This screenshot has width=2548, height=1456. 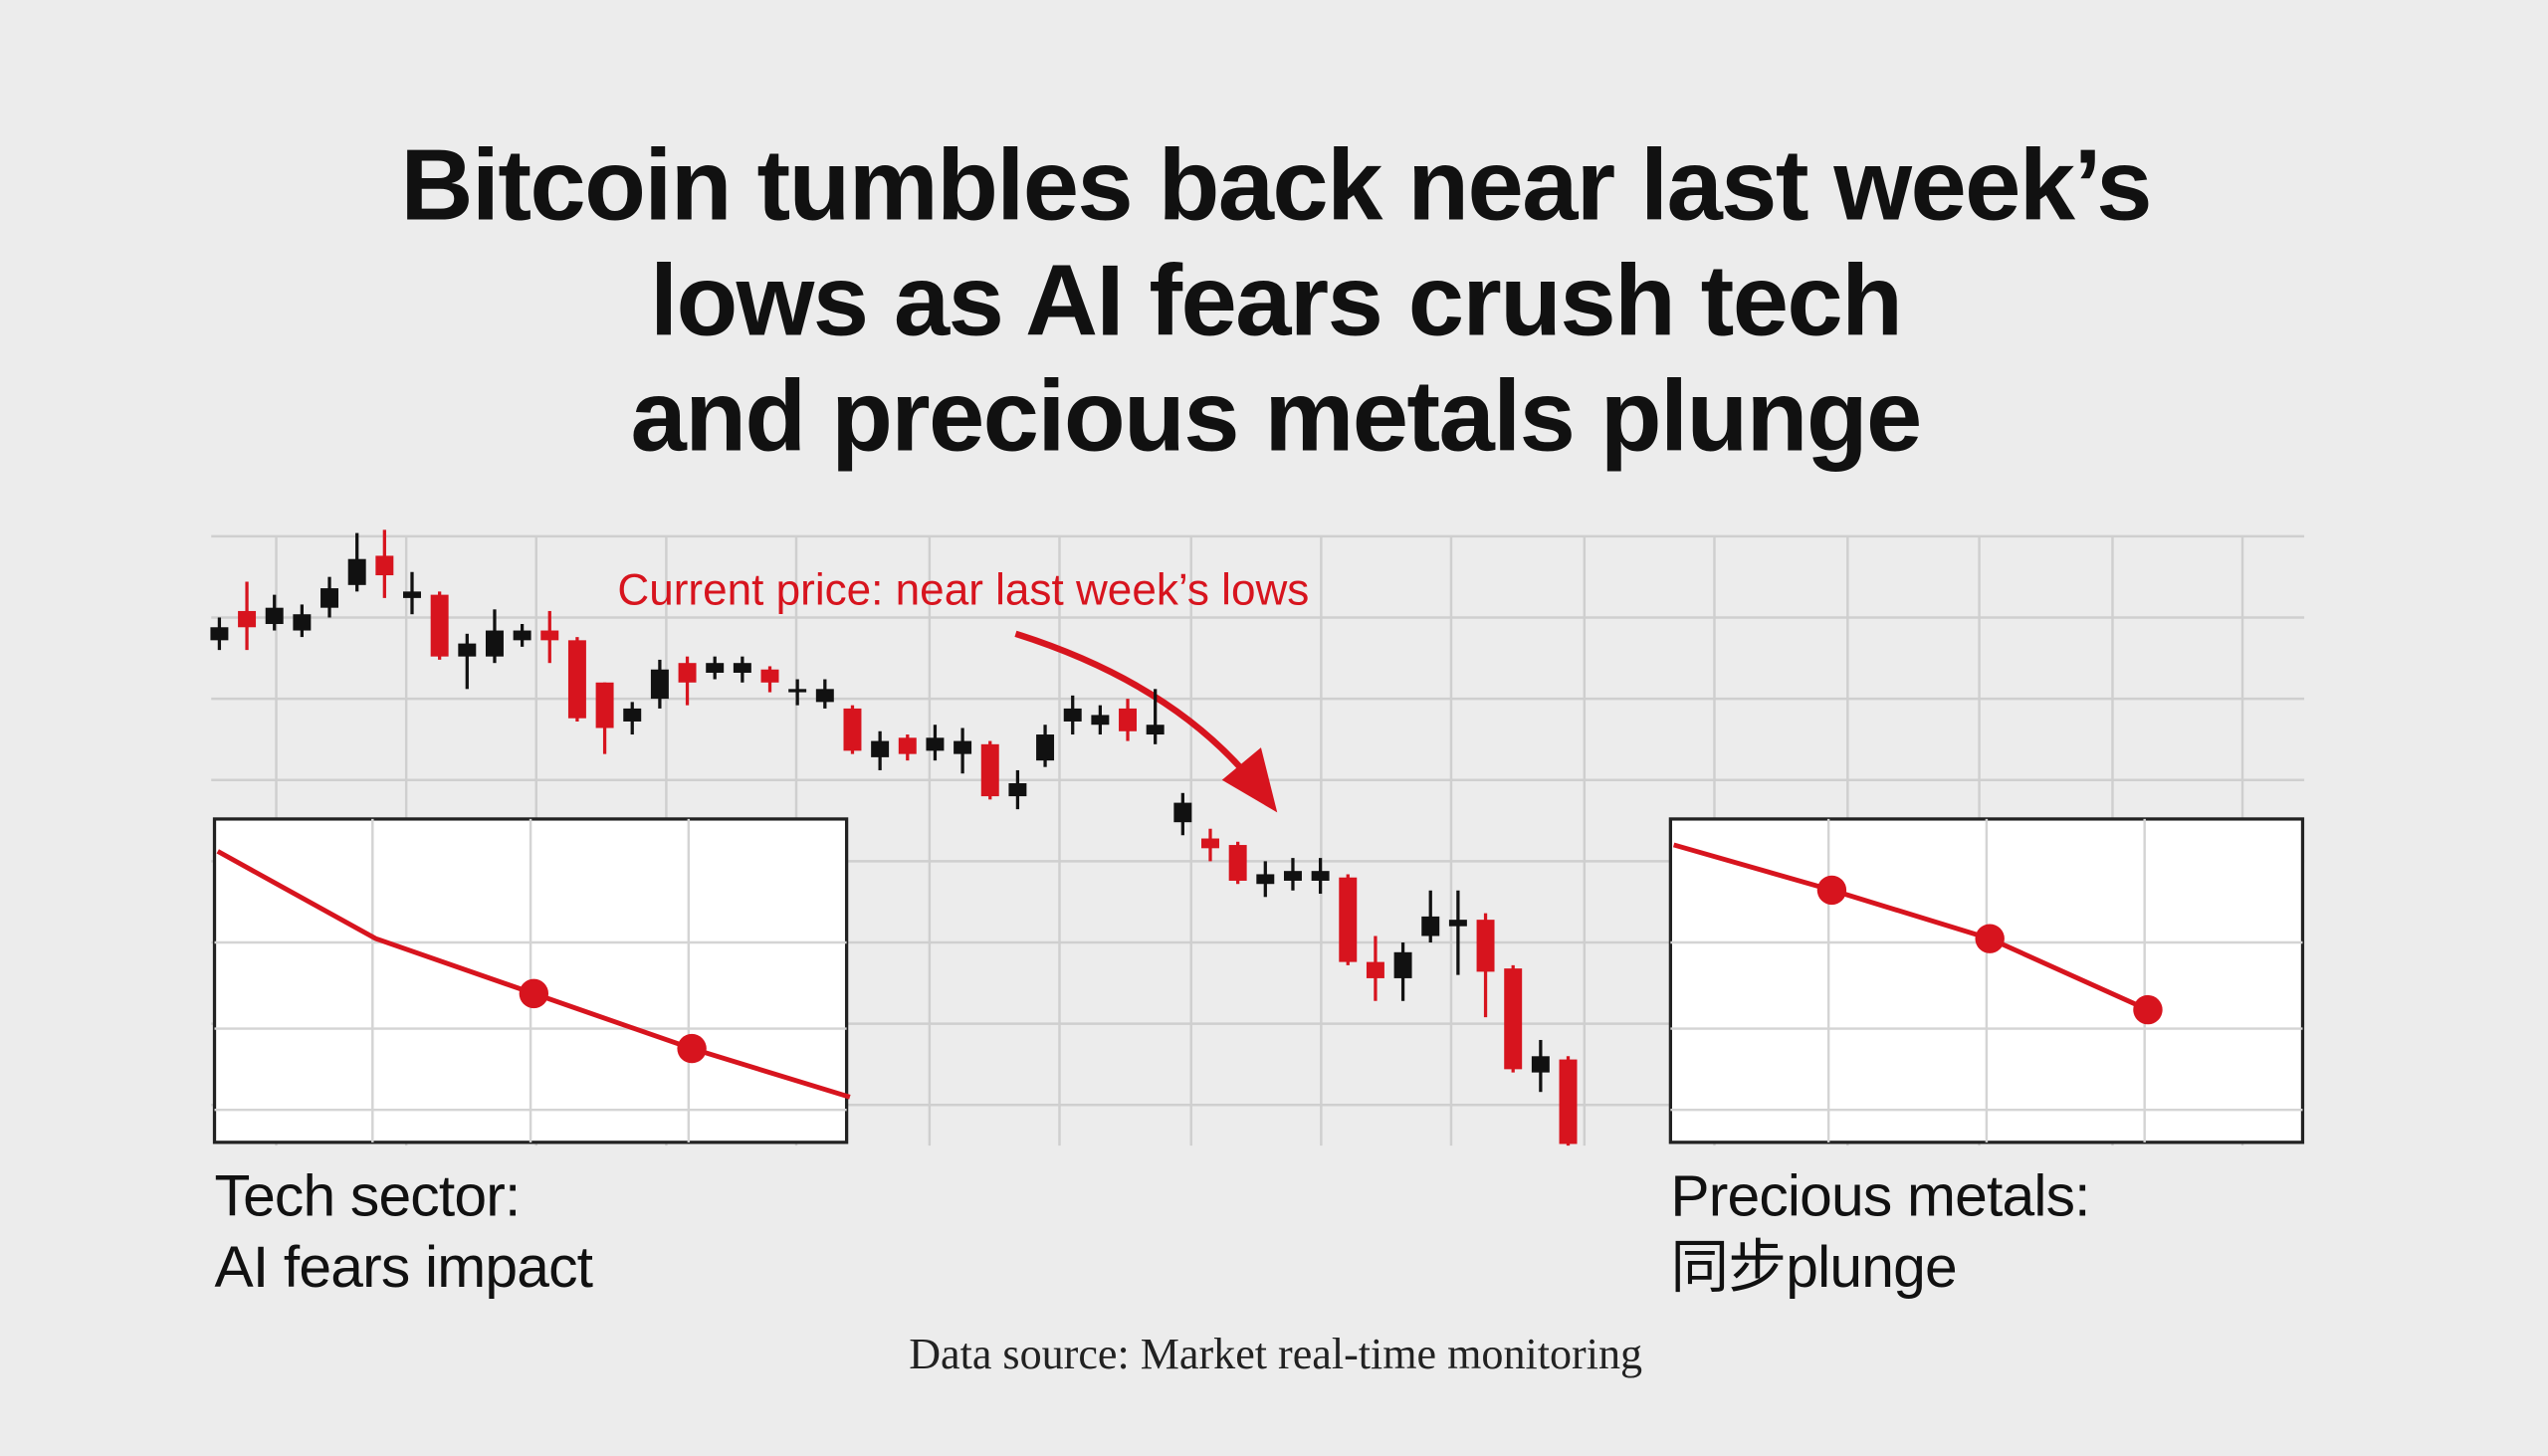 I want to click on source-note: Data source: Market real-time monitoring, so click(x=1275, y=1354).